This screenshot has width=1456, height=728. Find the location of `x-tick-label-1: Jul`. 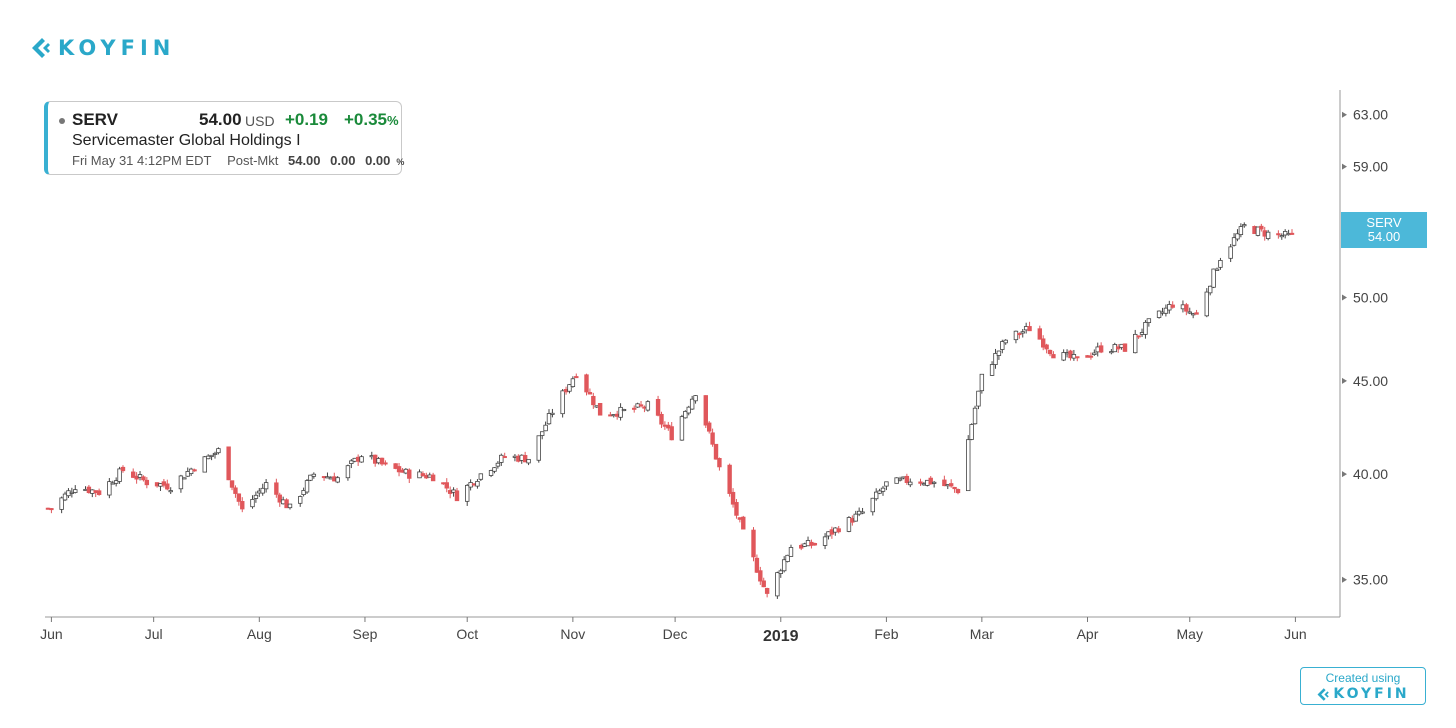

x-tick-label-1: Jul is located at coordinates (154, 634).